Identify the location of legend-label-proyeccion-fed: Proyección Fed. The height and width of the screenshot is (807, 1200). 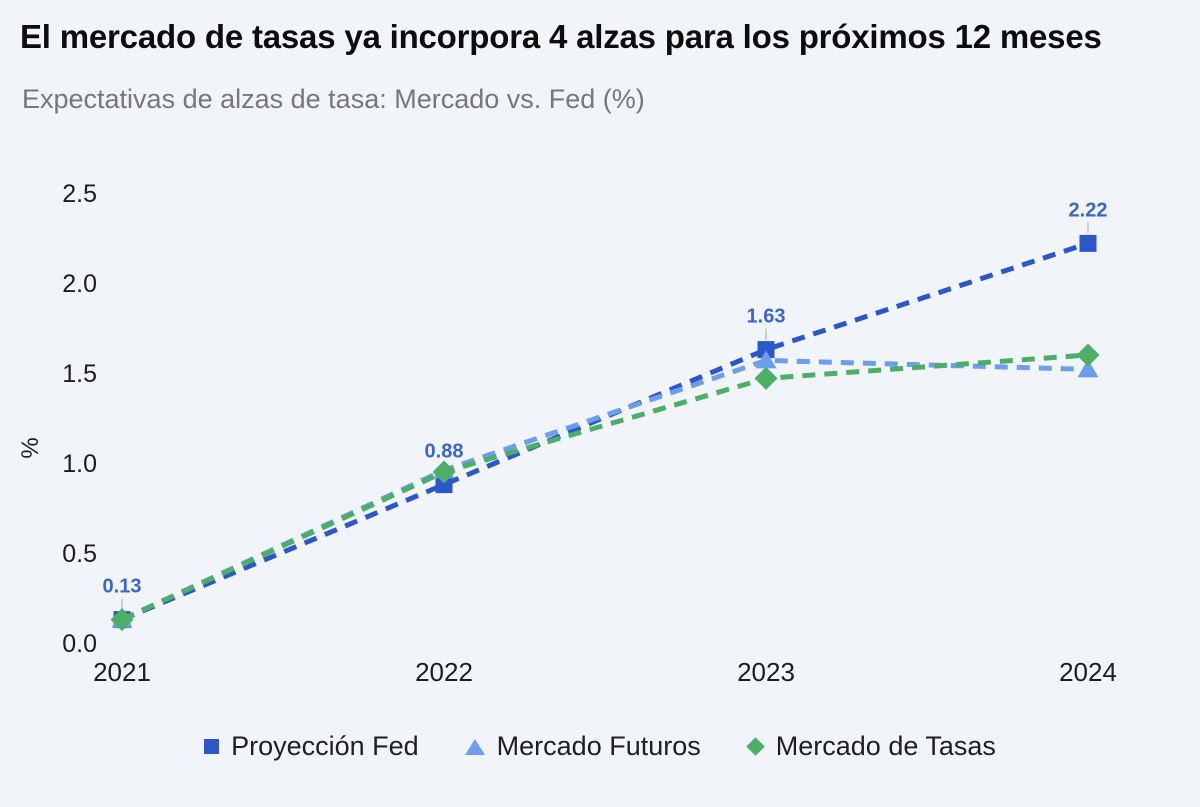
(325, 746).